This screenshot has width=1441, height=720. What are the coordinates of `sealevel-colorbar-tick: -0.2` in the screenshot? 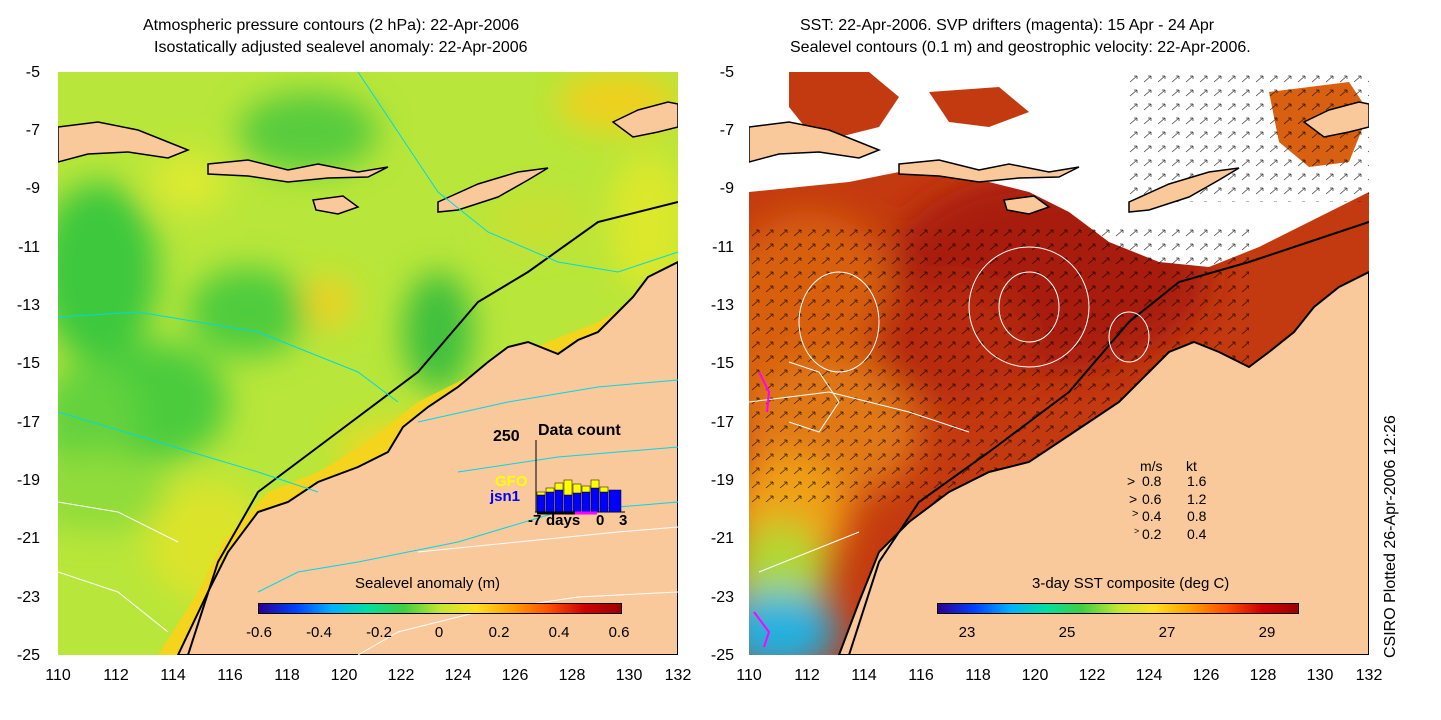 It's located at (379, 632).